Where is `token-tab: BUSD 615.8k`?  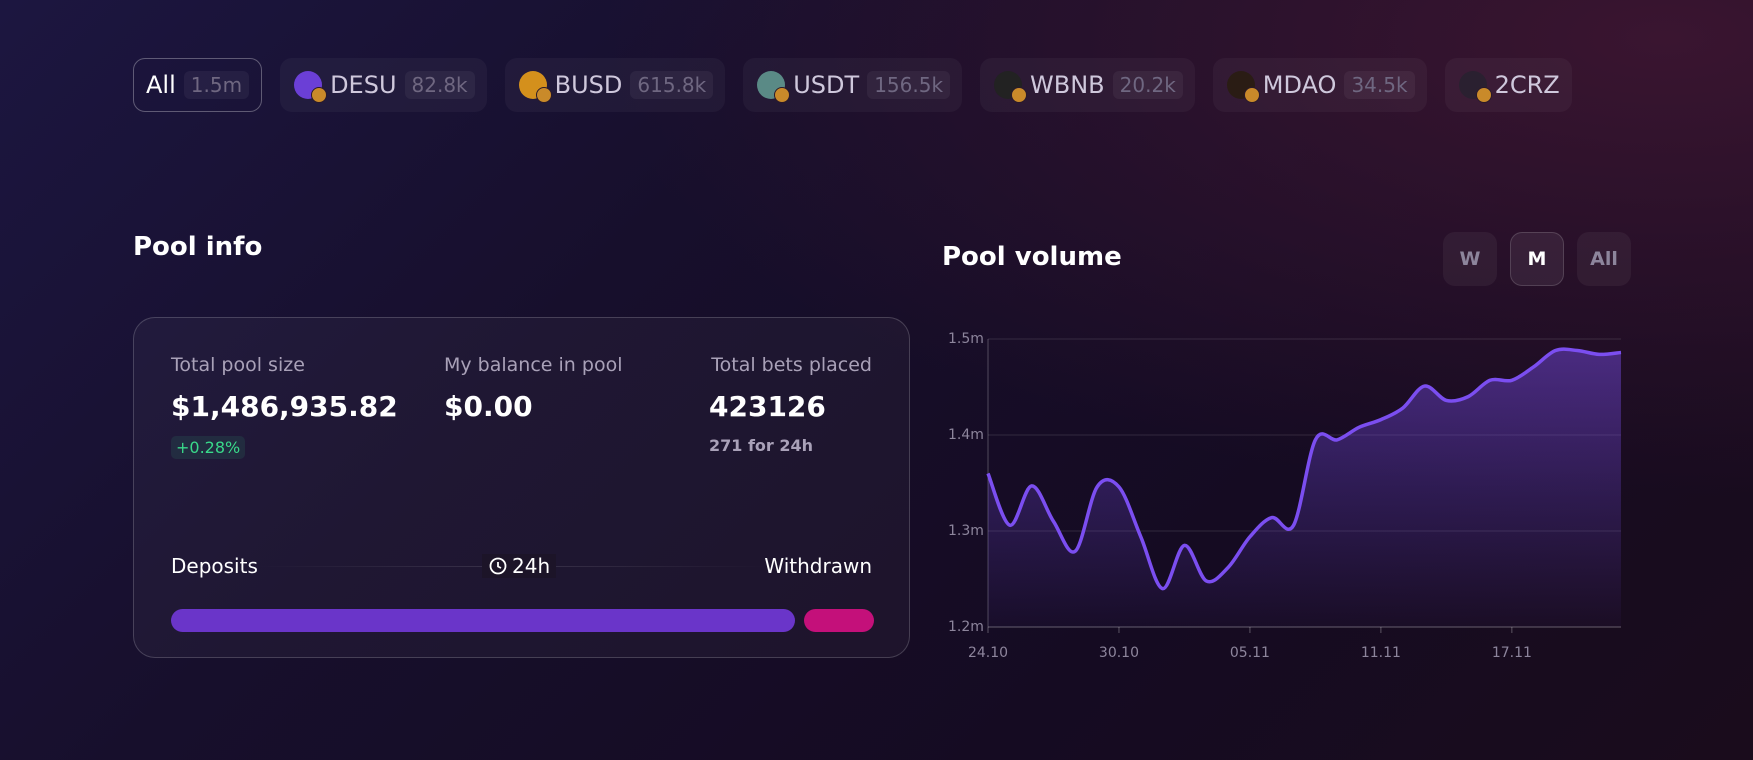
token-tab: BUSD 615.8k is located at coordinates (615, 85).